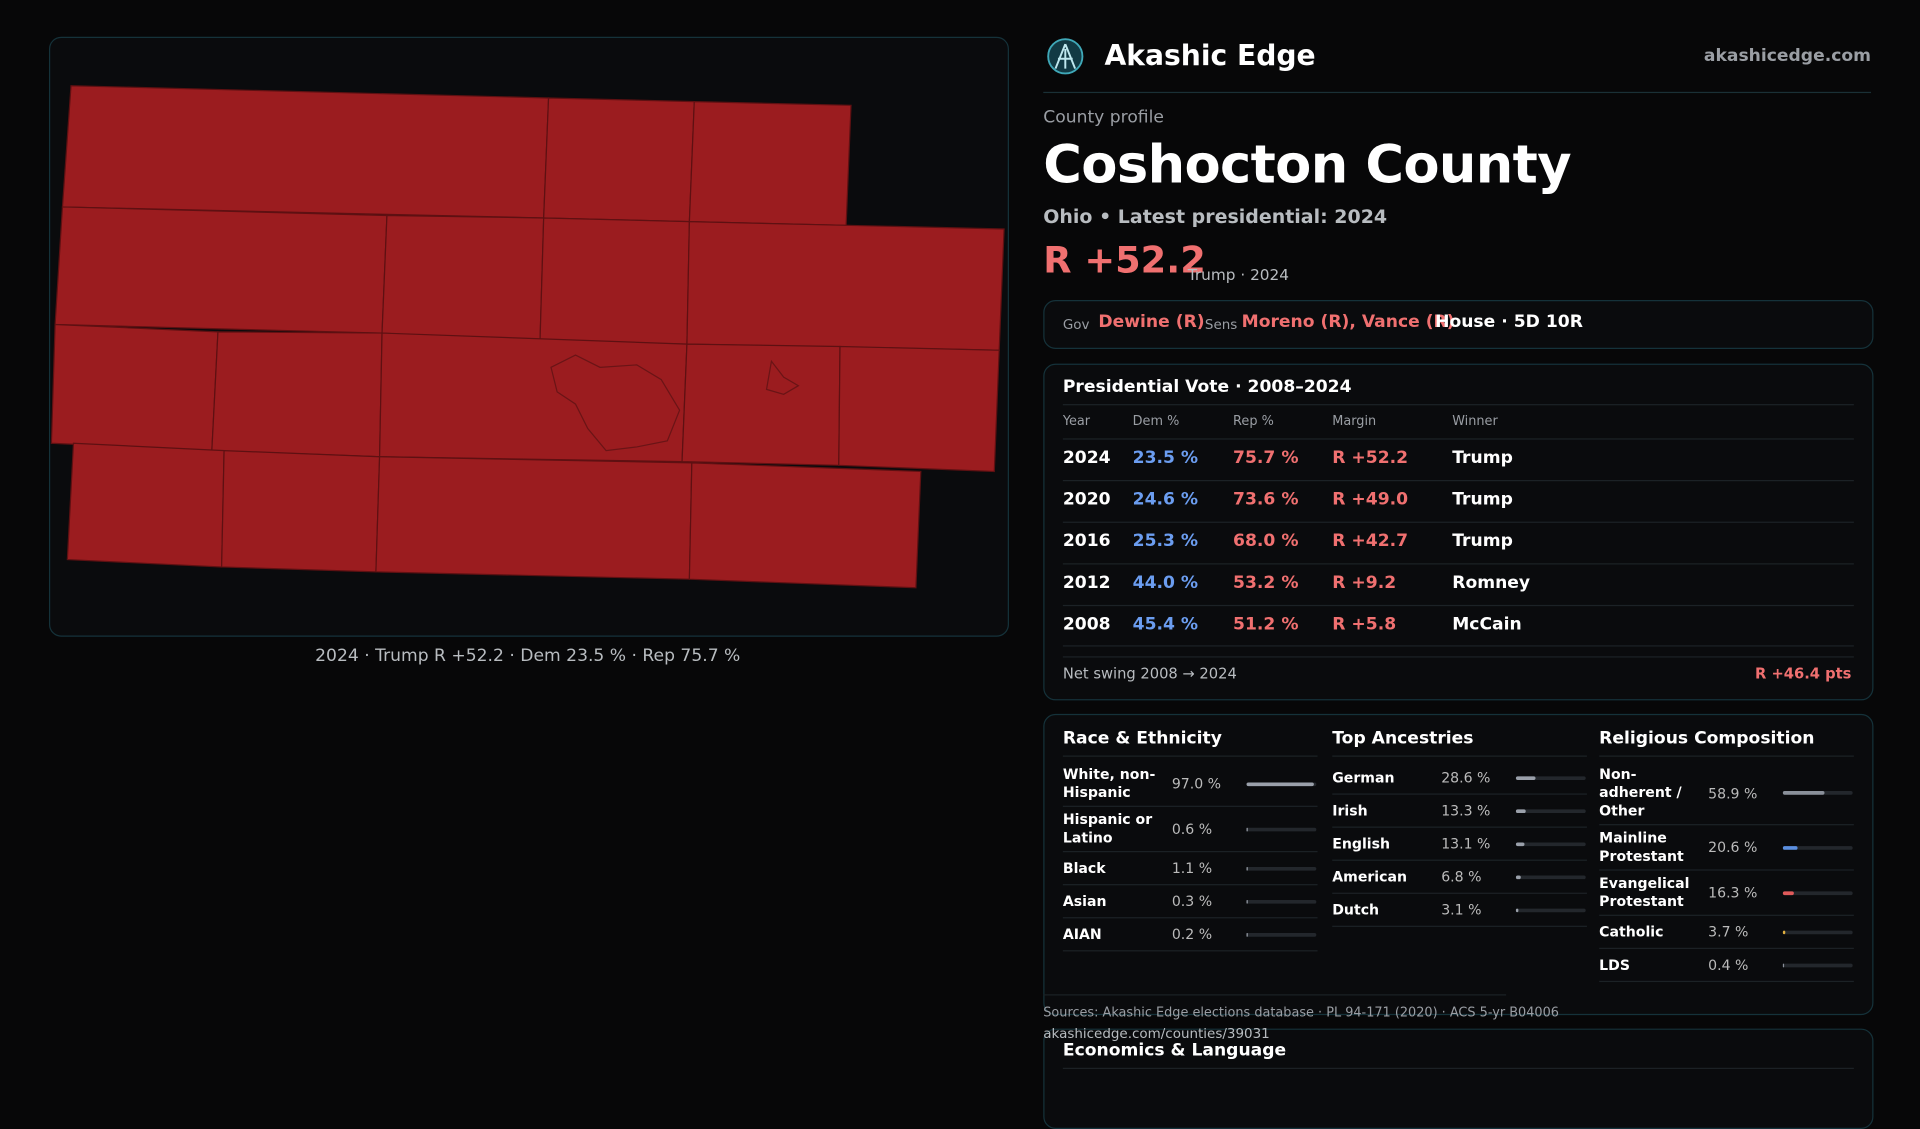 The width and height of the screenshot is (1920, 1129). Describe the element at coordinates (1209, 901) in the screenshot. I see `row-value: 0.3 %` at that location.